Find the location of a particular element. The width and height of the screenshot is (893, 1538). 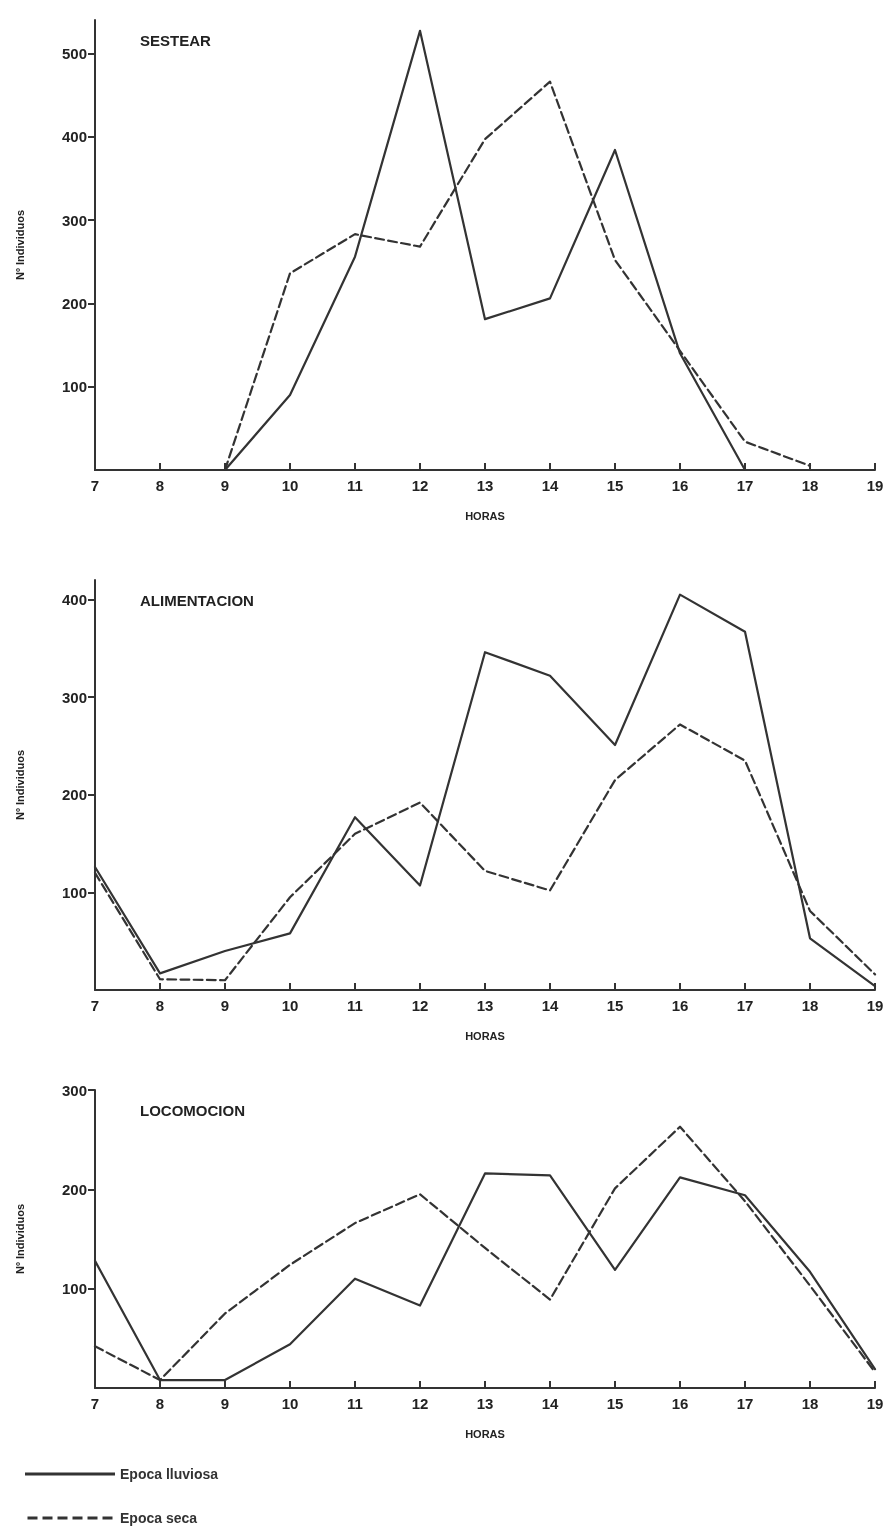

y-tick-label: 500 is located at coordinates (74, 53).